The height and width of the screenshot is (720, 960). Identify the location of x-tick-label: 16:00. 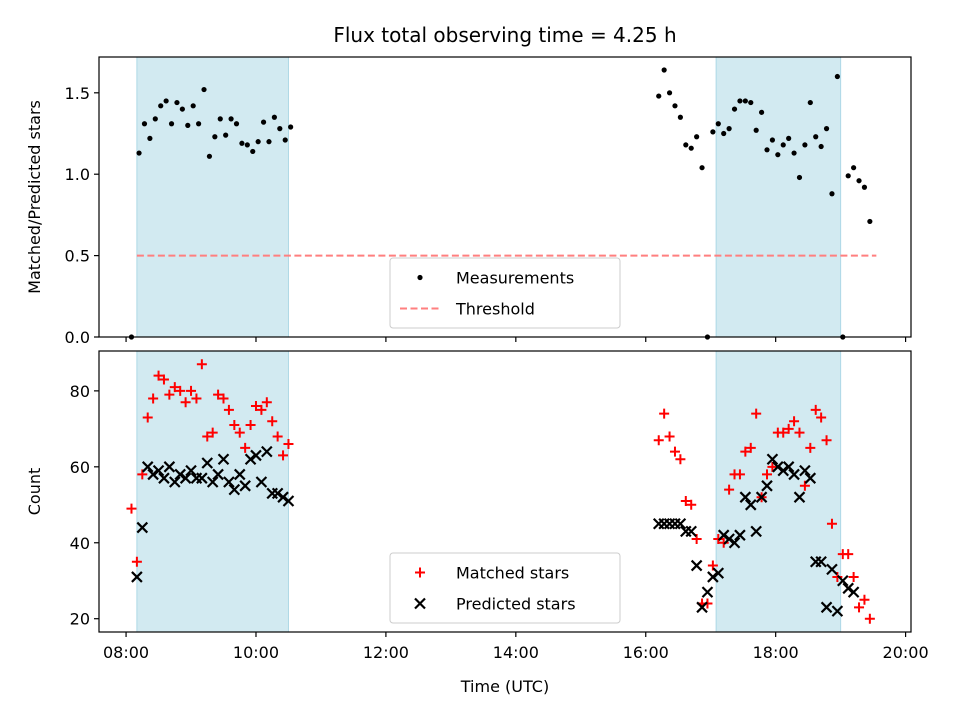
(646, 652).